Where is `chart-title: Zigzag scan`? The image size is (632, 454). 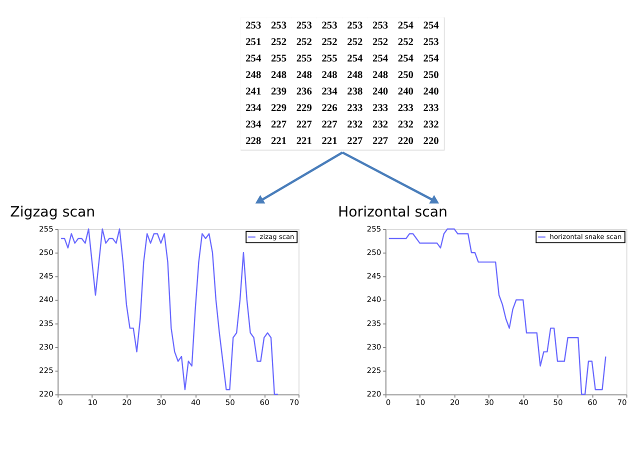 chart-title: Zigzag scan is located at coordinates (53, 212).